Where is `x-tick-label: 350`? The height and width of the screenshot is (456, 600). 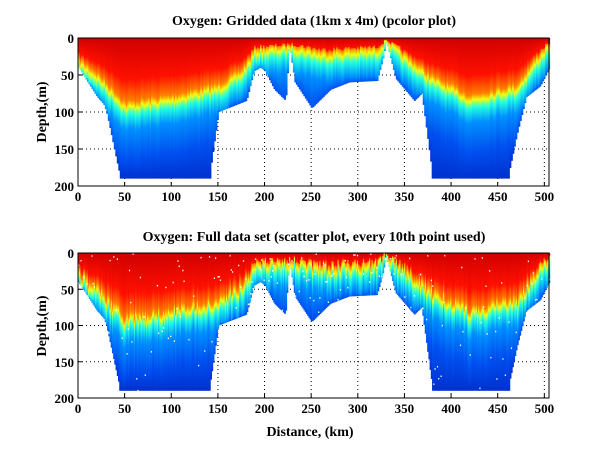 x-tick-label: 350 is located at coordinates (405, 196).